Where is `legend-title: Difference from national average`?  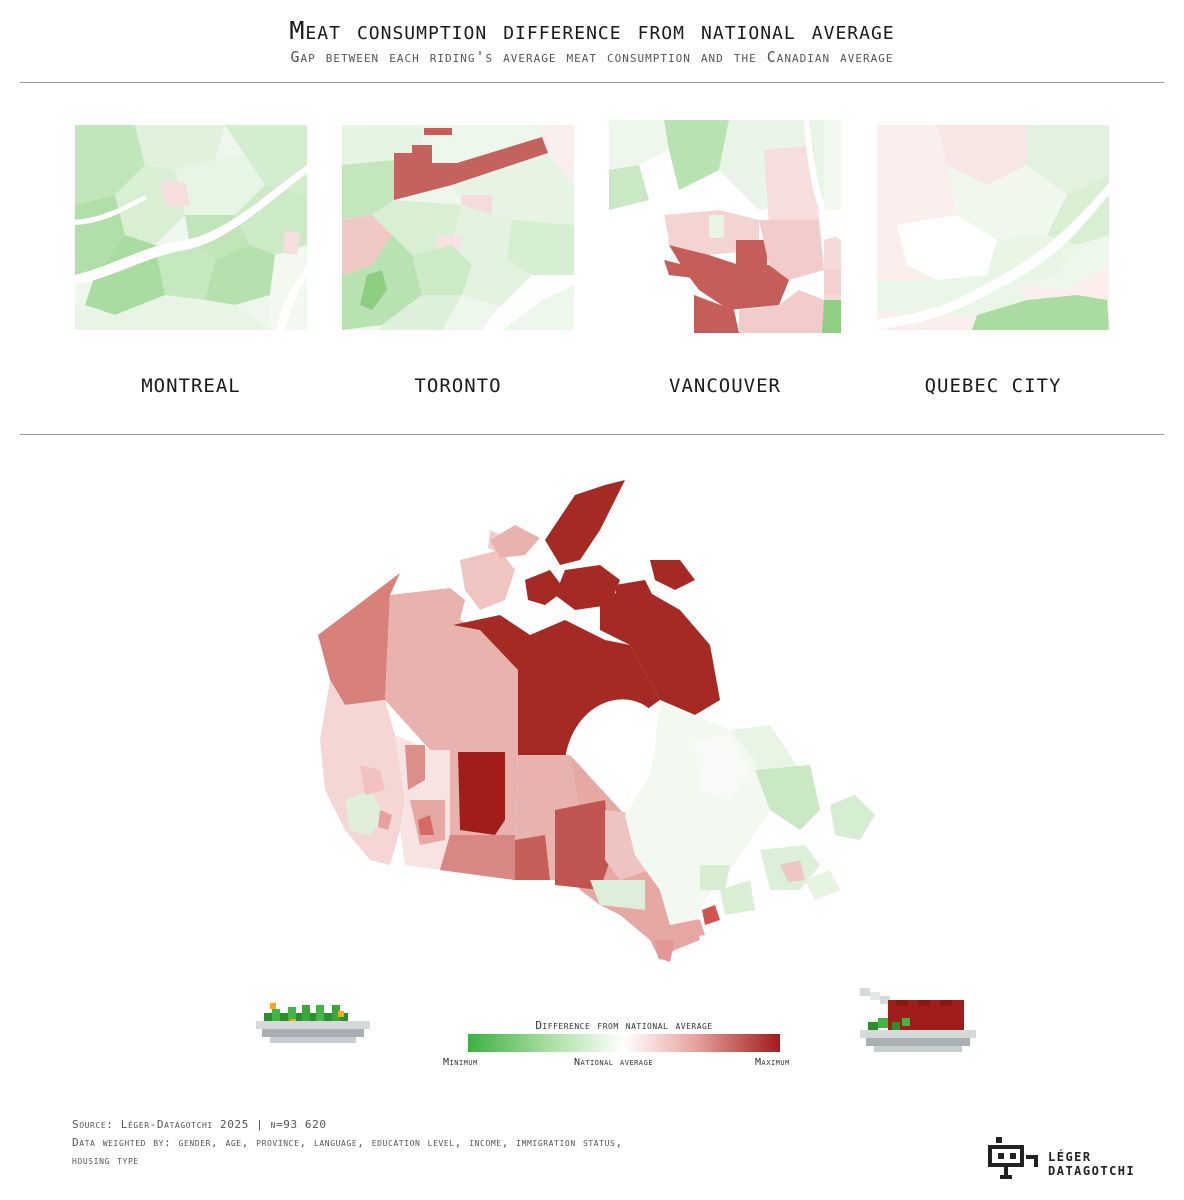
legend-title: Difference from national average is located at coordinates (624, 1025).